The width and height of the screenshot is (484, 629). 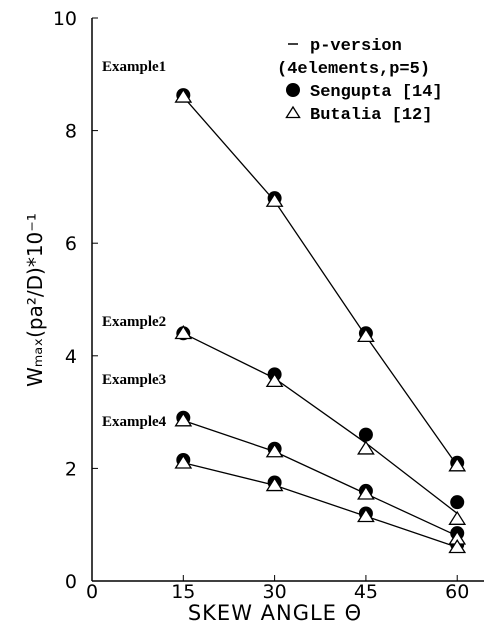 I want to click on y-tick-label: 8, so click(x=71, y=132).